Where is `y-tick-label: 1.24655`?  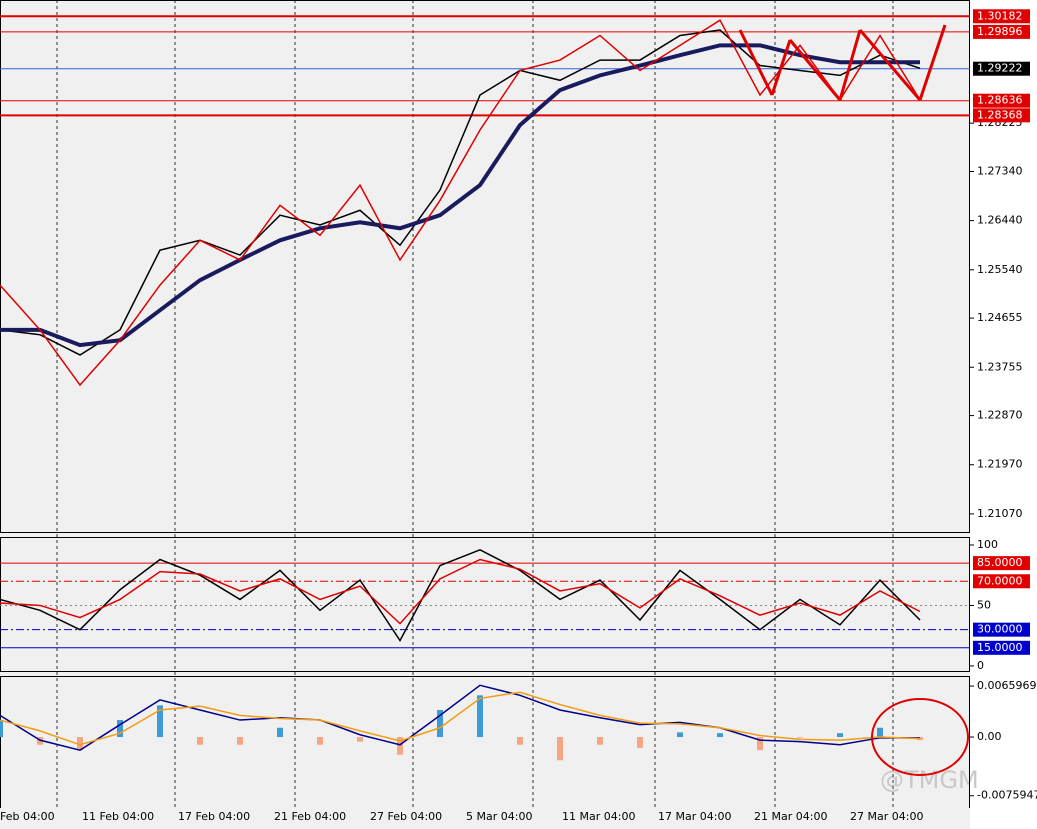
y-tick-label: 1.24655 is located at coordinates (1000, 317).